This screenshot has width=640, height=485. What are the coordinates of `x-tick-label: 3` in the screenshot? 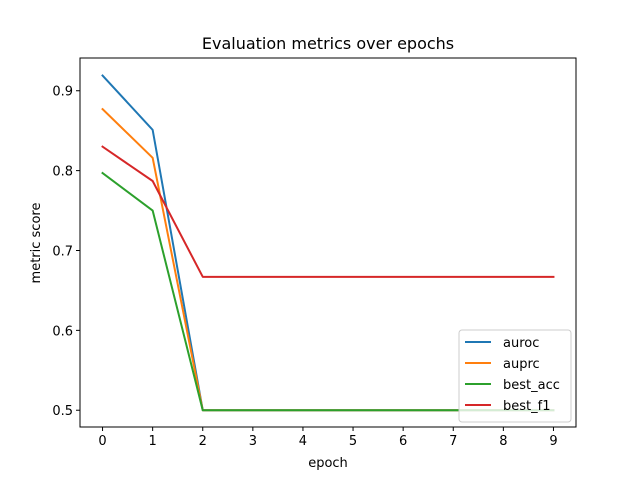 It's located at (253, 441).